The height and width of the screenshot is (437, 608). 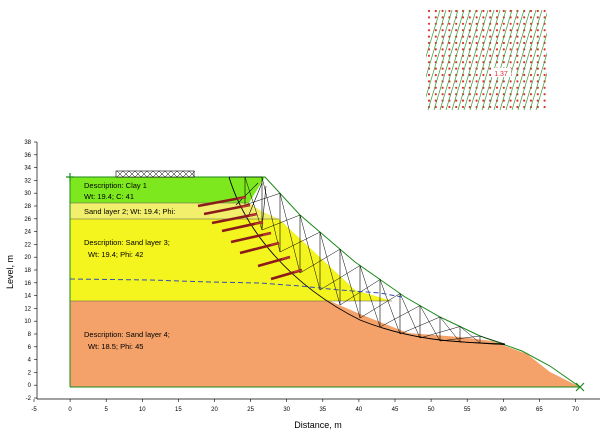 What do you see at coordinates (127, 242) in the screenshot?
I see `layer-3-label: Description: Sand layer 3;` at bounding box center [127, 242].